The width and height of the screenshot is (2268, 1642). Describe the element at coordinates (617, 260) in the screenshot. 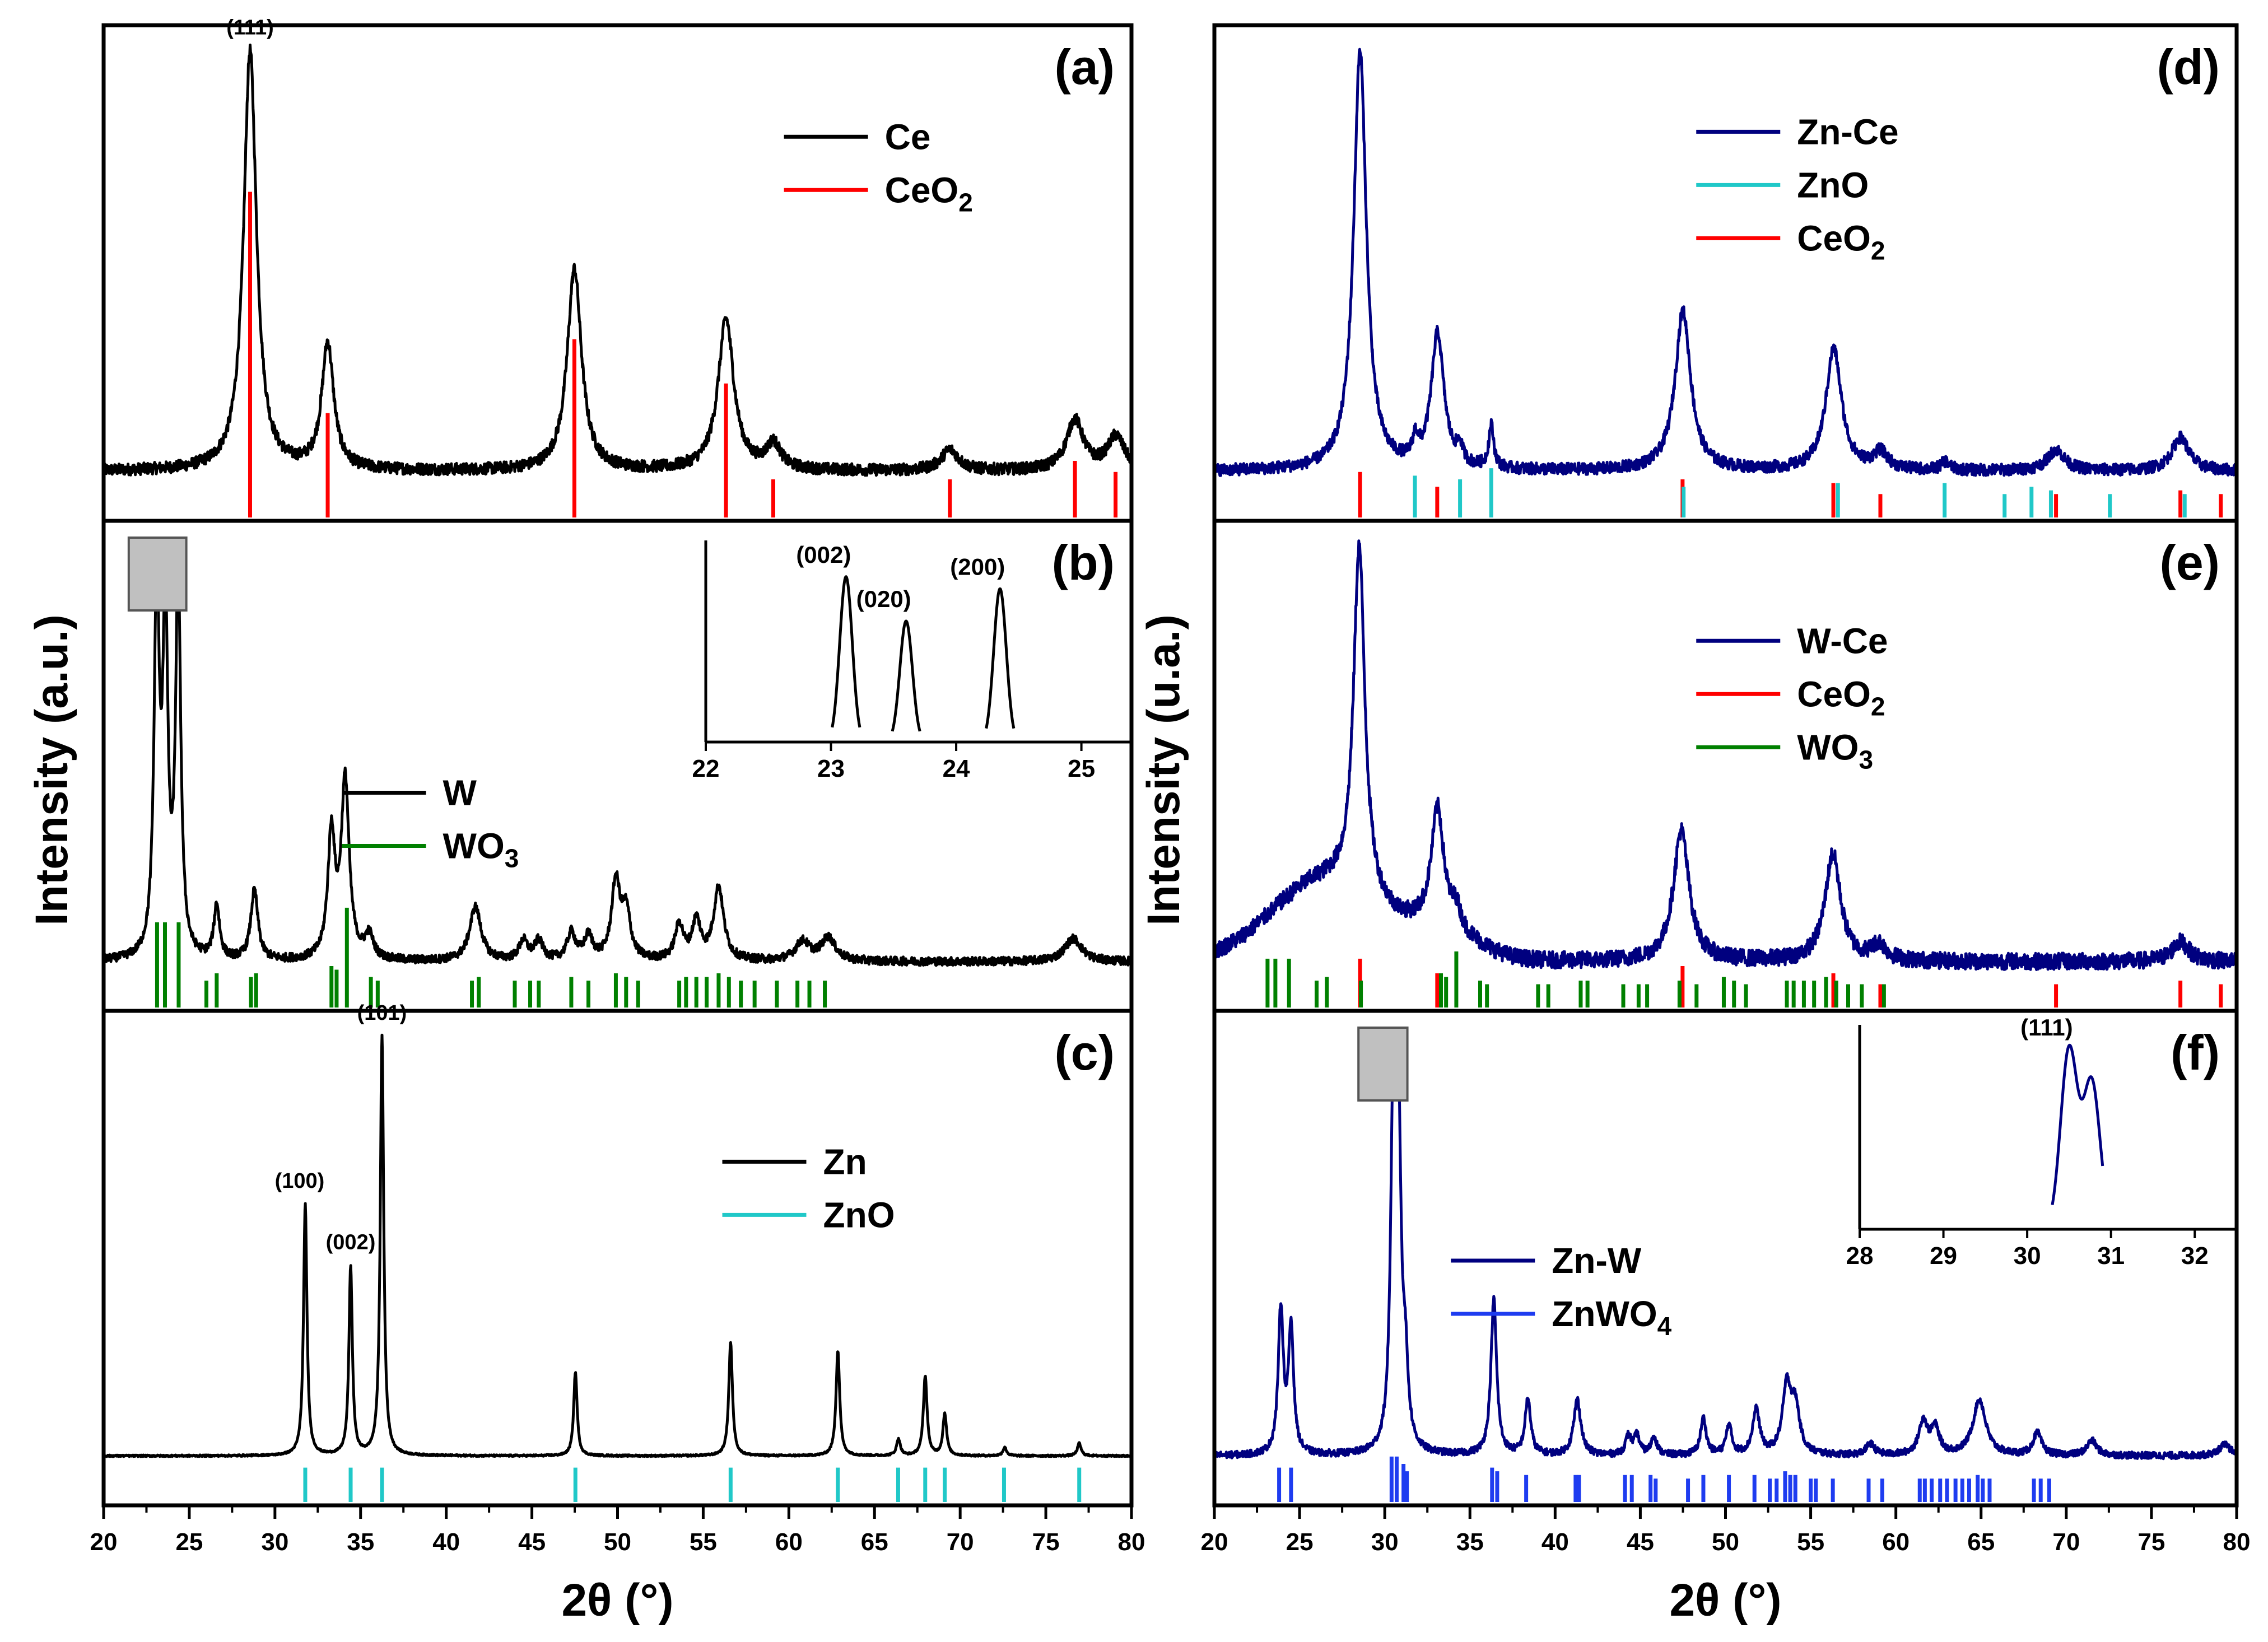

I see `pattern-line-a` at that location.